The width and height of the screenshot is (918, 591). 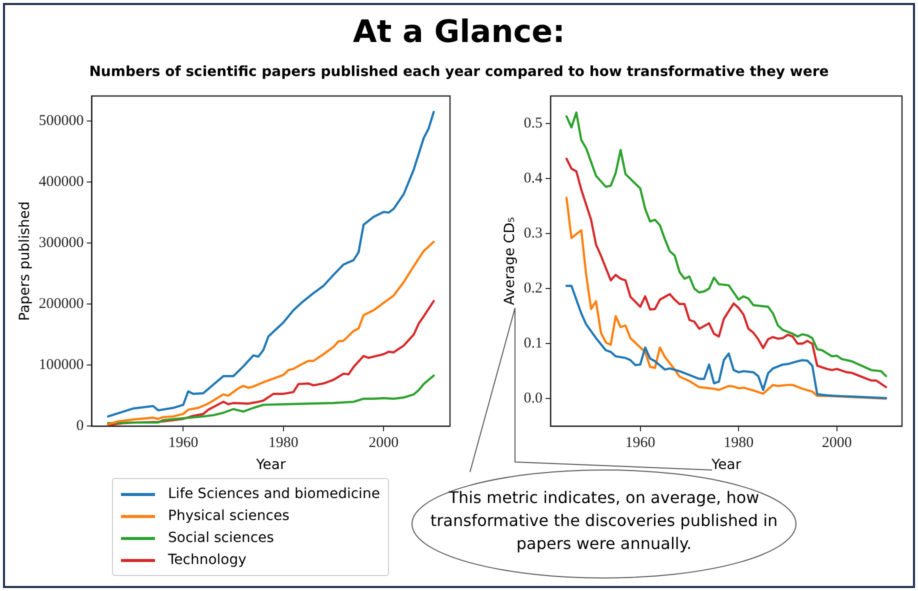 What do you see at coordinates (274, 494) in the screenshot?
I see `legend-label: Life Sciences and biomedicine` at bounding box center [274, 494].